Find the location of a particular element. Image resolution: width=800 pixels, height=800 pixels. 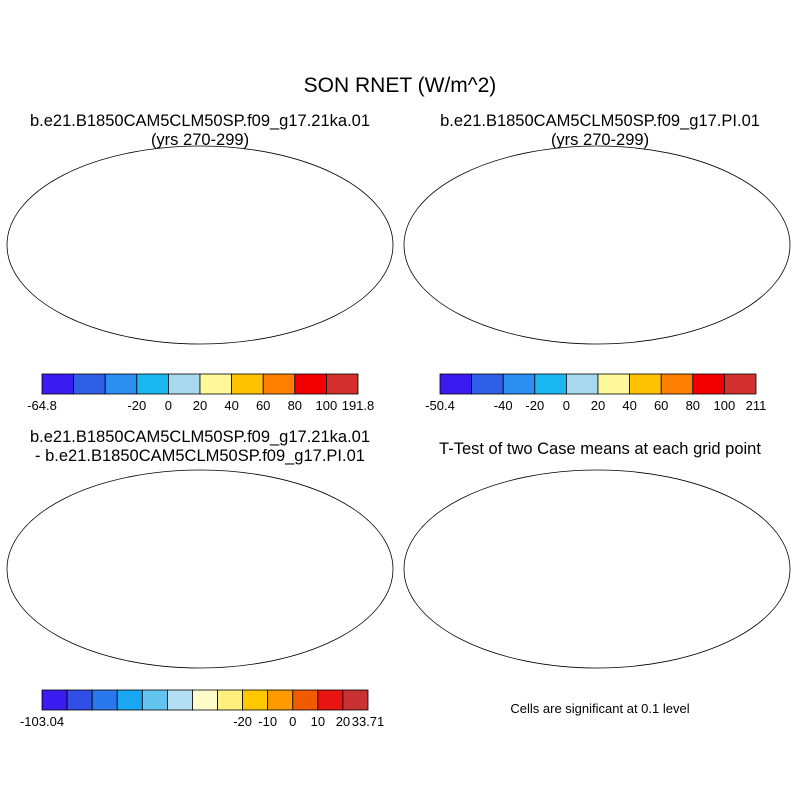

map-panel-diff is located at coordinates (200, 571).